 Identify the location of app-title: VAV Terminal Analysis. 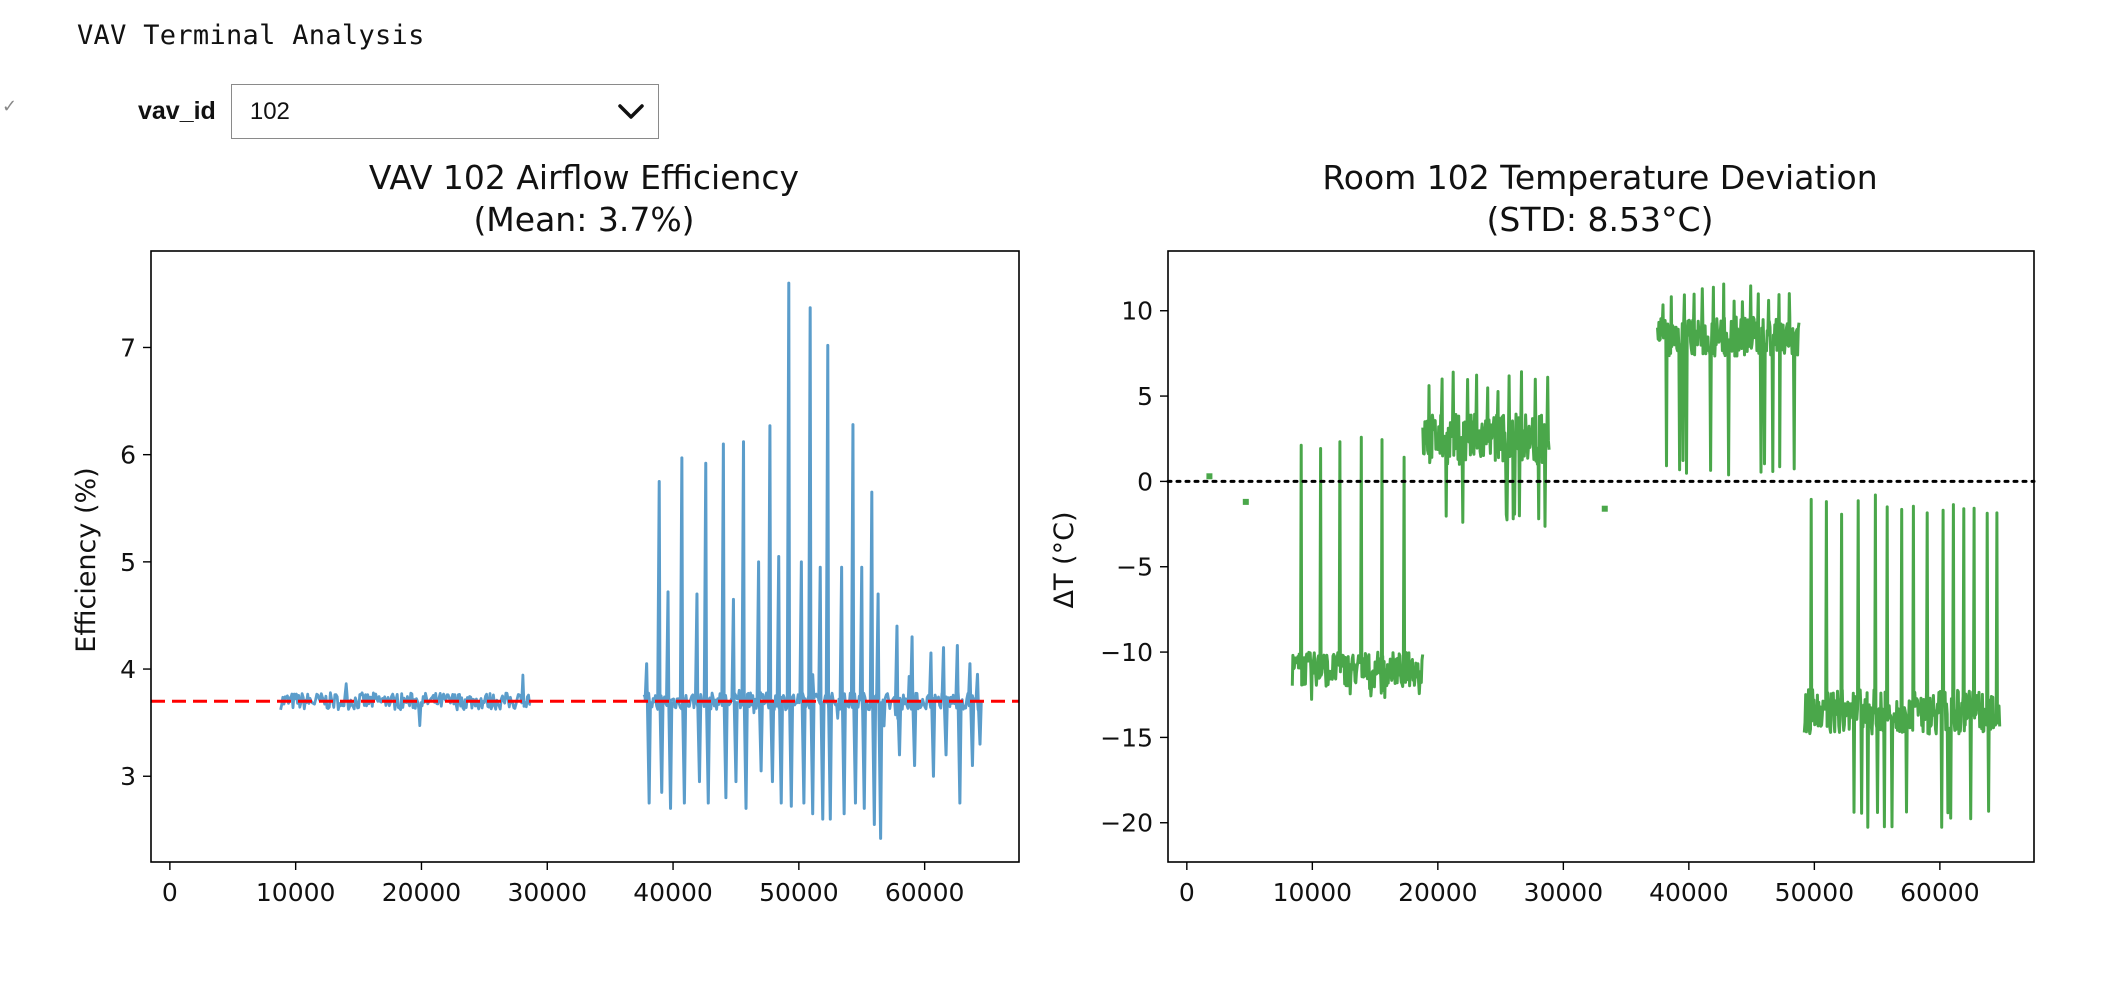
(251, 35).